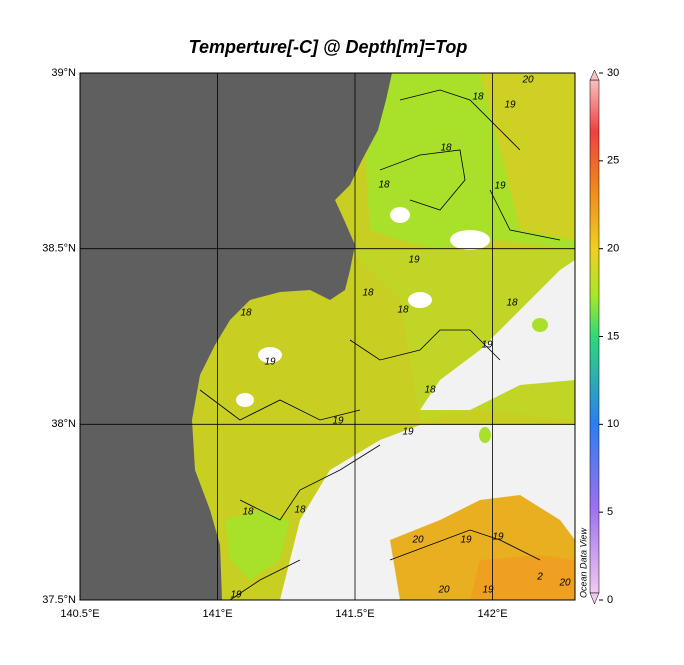  Describe the element at coordinates (59, 249) in the screenshot. I see `lat-tick-label: 38.5°N` at that location.